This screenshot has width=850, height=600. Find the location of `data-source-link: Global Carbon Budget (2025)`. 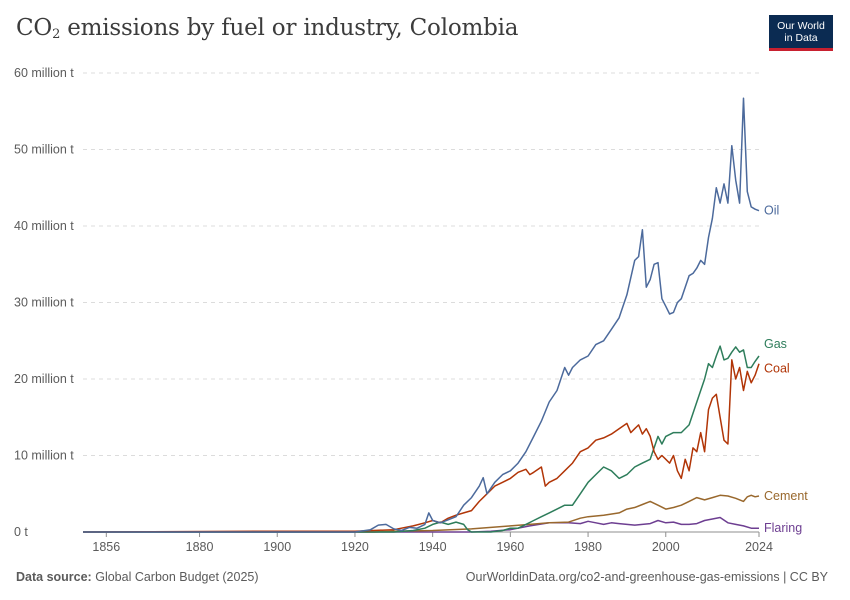

data-source-link: Global Carbon Budget (2025) is located at coordinates (177, 577).